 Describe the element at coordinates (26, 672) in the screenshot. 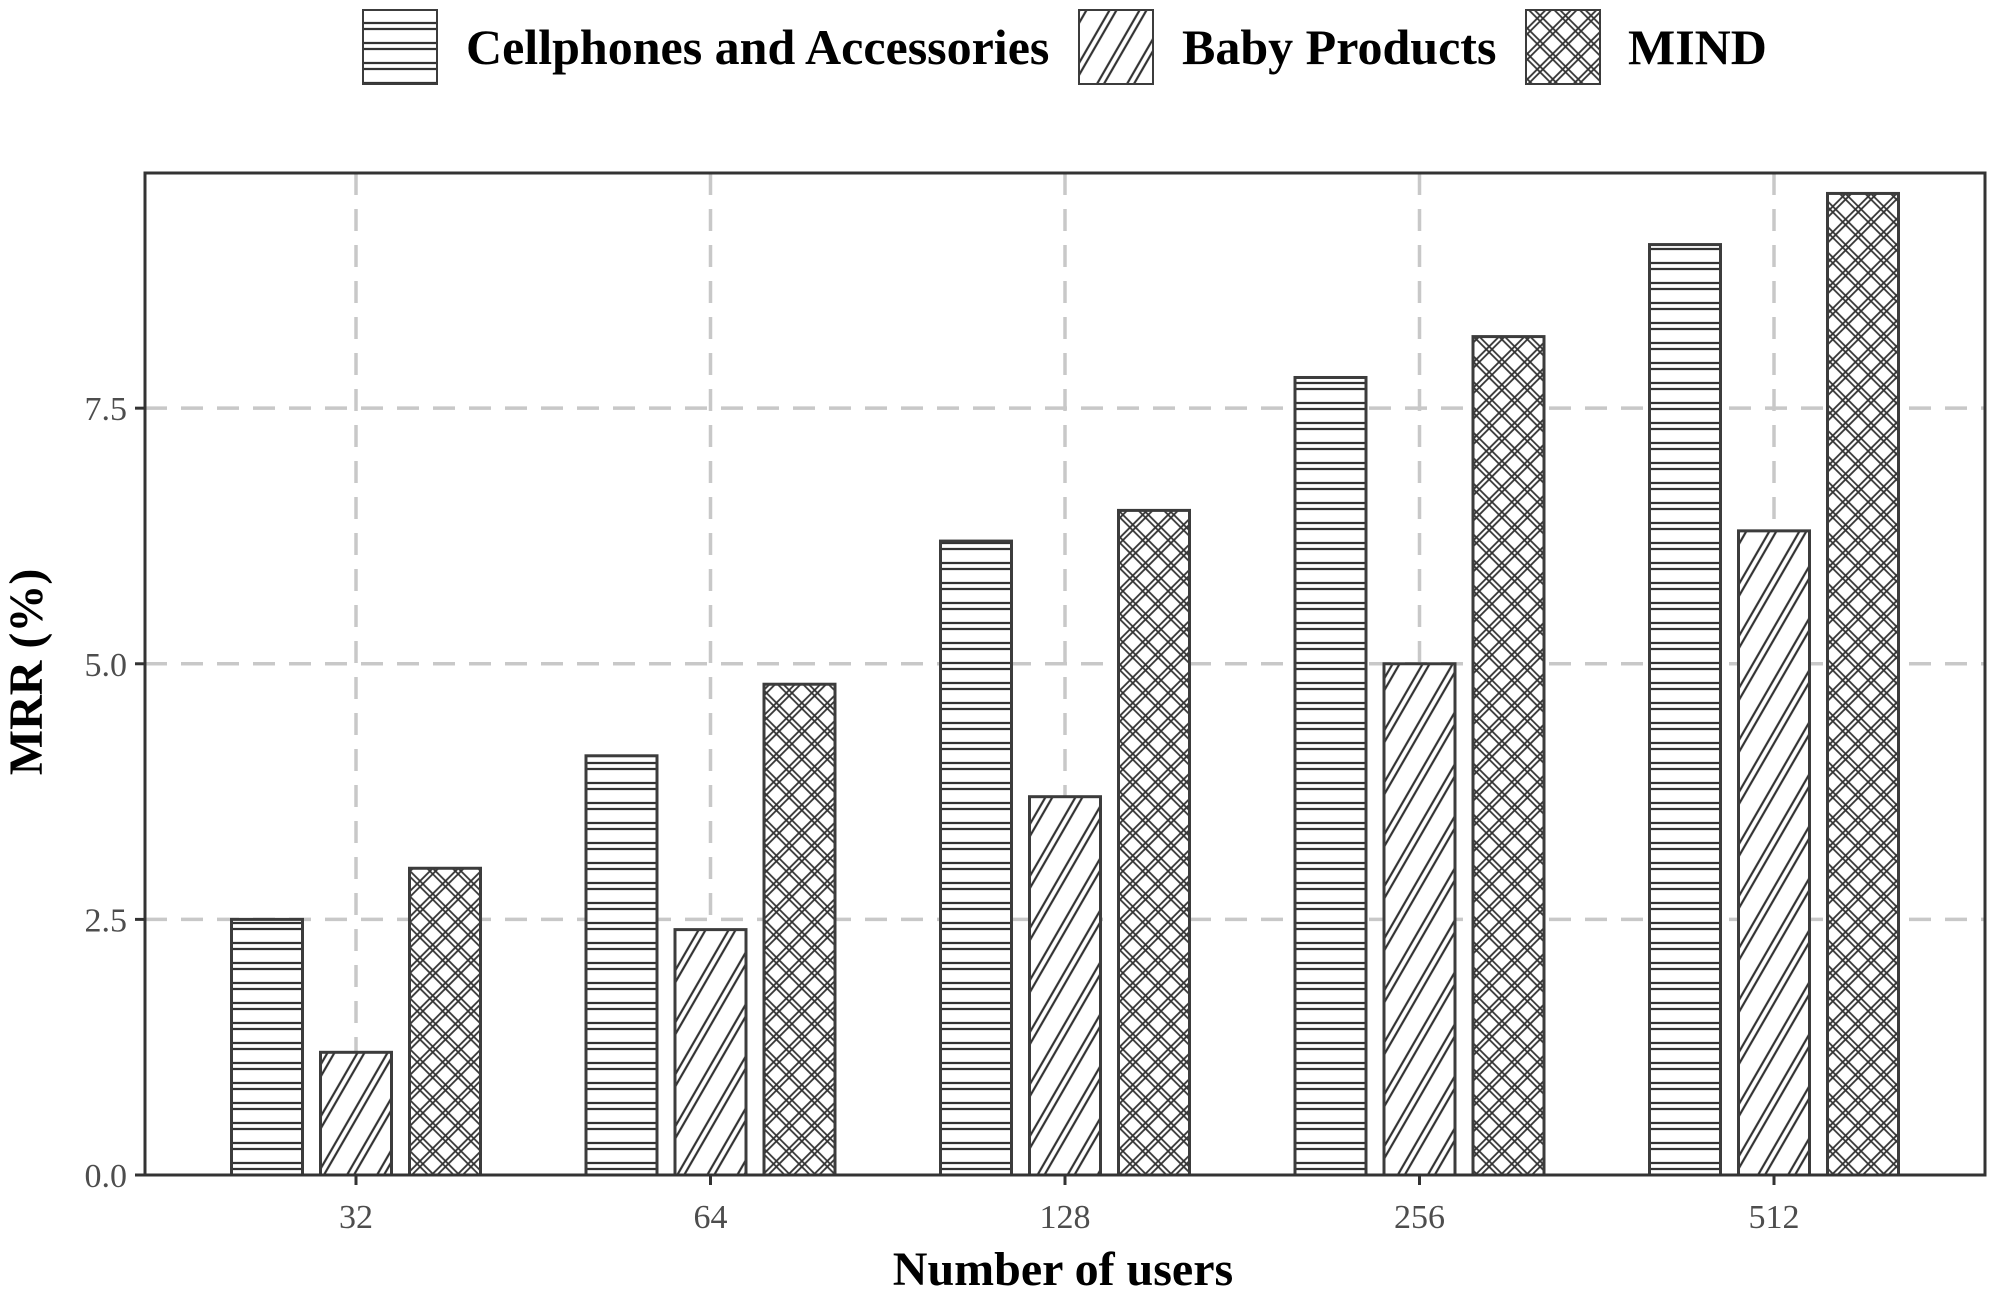

I see `y-axis-title: MRR (%)` at that location.